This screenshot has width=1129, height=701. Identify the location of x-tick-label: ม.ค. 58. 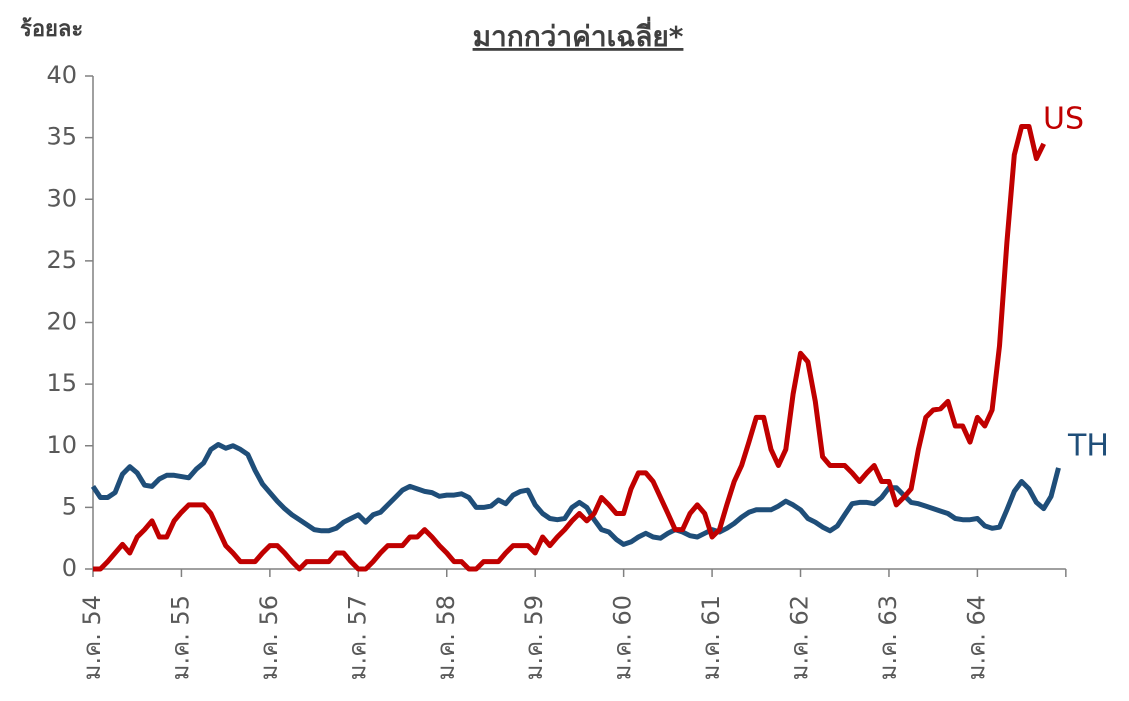
(446, 637).